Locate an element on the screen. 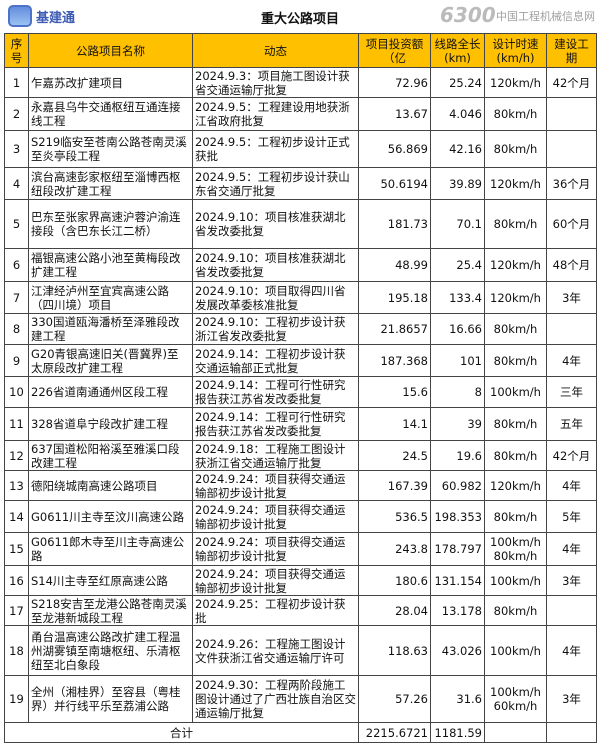 This screenshot has height=744, width=600. cell-length: 31.6 is located at coordinates (457, 699).